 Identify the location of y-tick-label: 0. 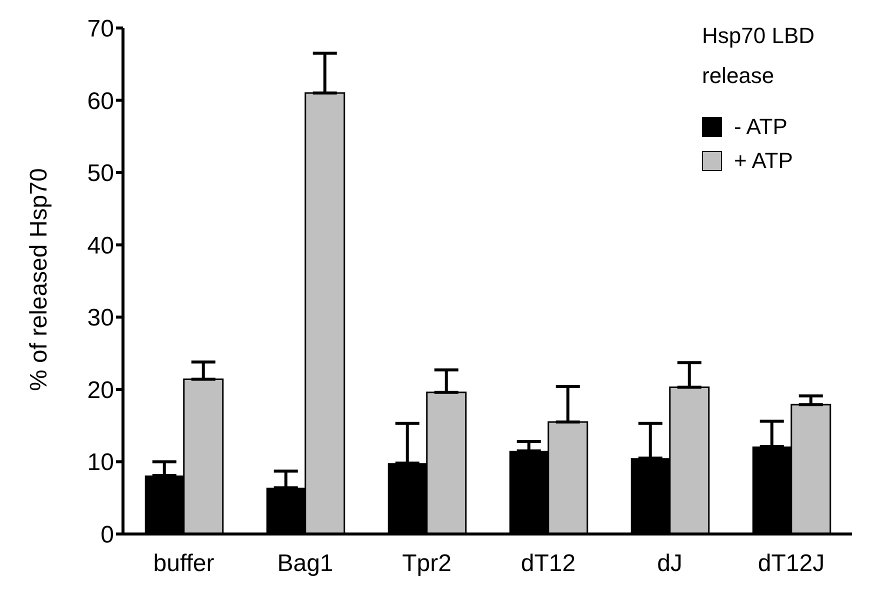
(107, 535).